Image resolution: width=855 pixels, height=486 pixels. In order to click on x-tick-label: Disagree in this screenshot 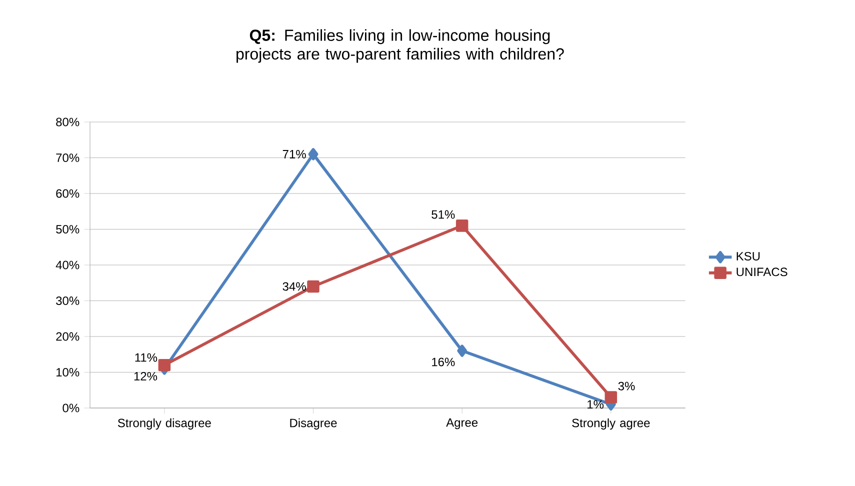, I will do `click(313, 424)`.